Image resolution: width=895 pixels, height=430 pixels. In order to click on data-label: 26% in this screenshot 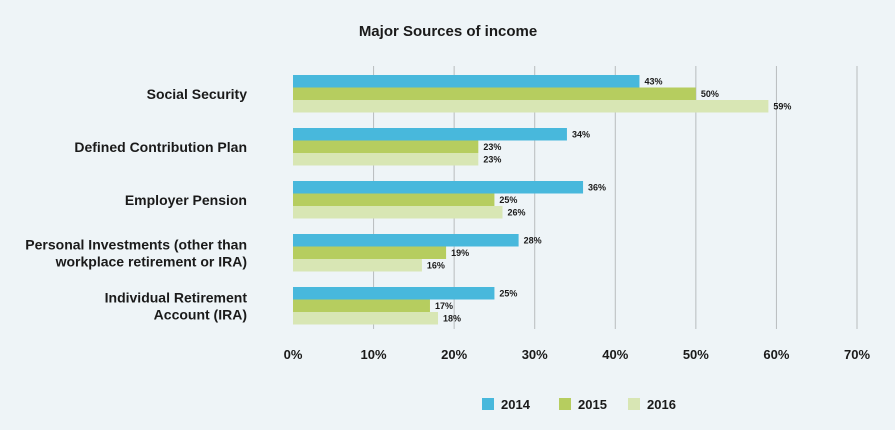, I will do `click(516, 213)`.